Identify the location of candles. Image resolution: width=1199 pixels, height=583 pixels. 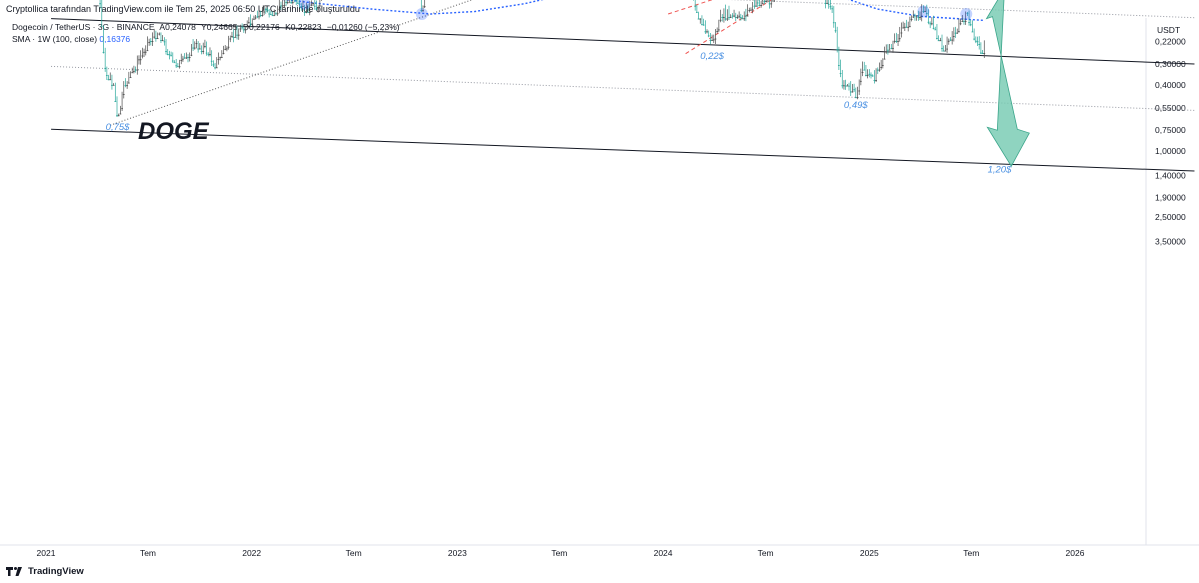
(542, 59).